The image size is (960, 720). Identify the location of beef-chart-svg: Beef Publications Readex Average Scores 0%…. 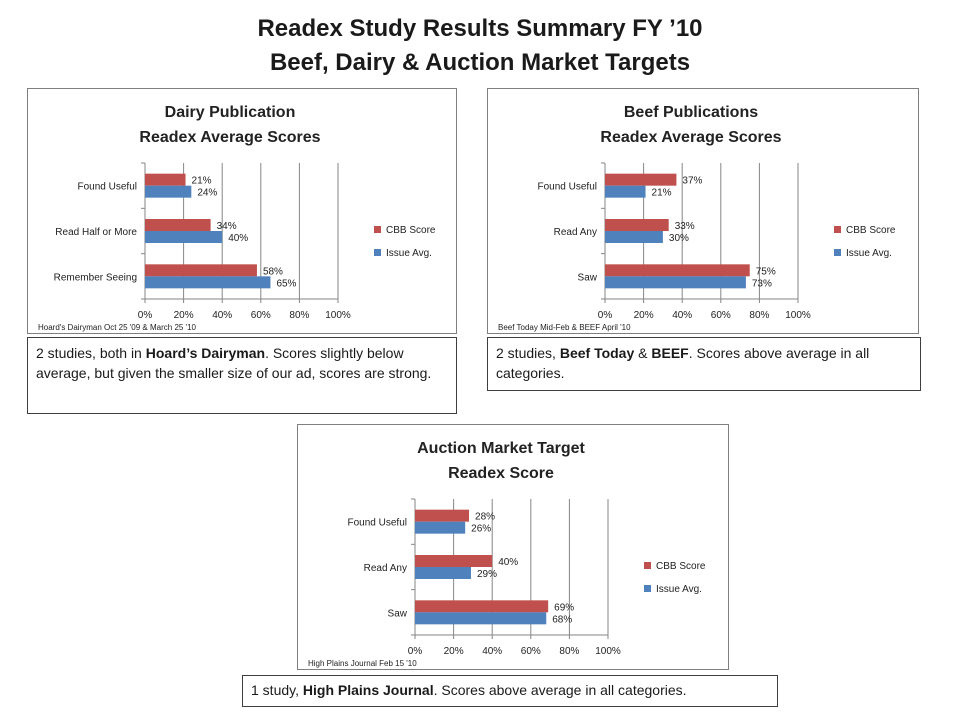
(697, 218).